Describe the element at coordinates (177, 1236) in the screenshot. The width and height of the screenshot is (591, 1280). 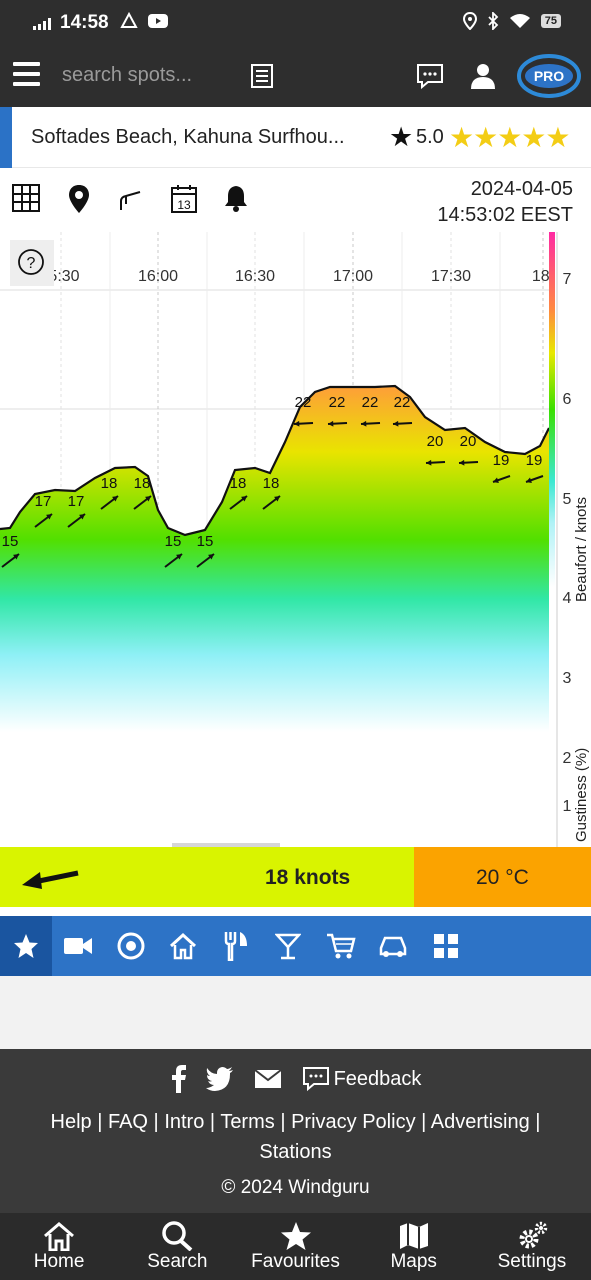
I see `search-icon` at that location.